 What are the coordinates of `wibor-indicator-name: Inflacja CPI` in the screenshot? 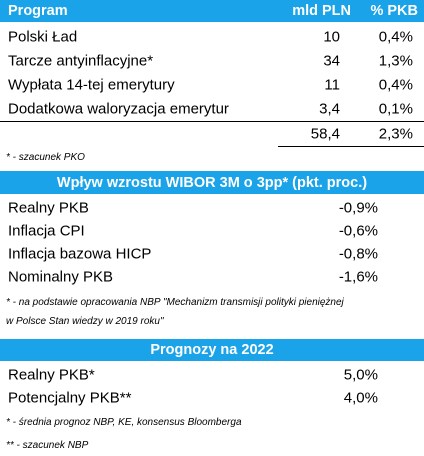 It's located at (46, 231).